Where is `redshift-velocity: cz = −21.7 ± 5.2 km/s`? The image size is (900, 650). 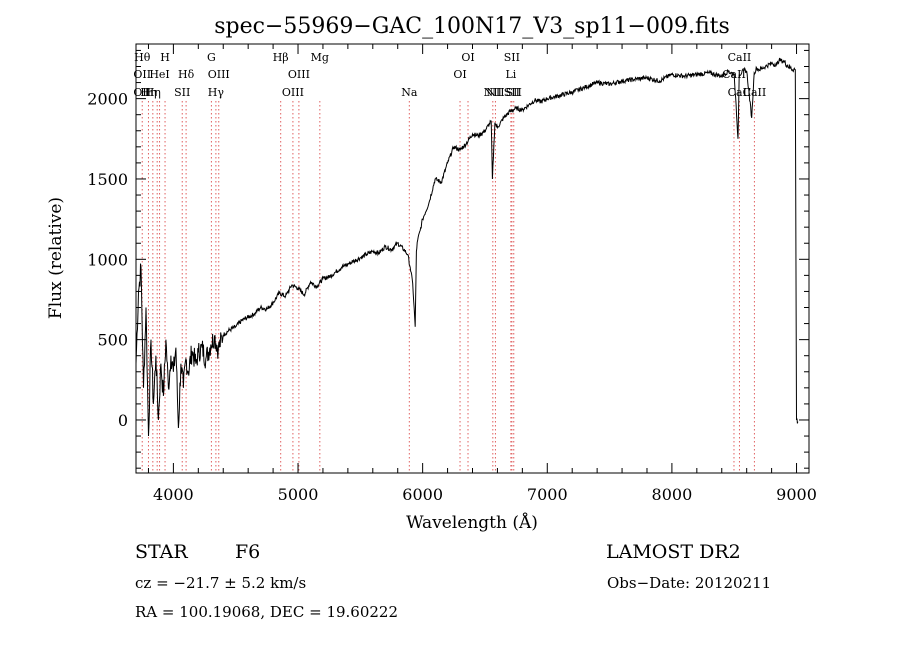 redshift-velocity: cz = −21.7 ± 5.2 km/s is located at coordinates (221, 583).